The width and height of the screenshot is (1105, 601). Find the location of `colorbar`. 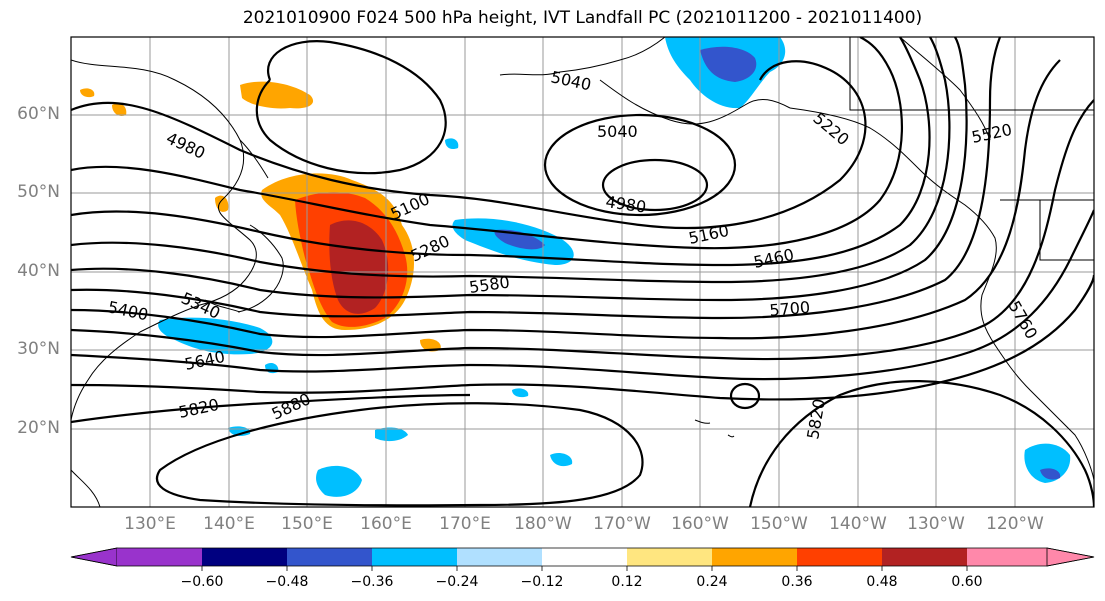

colorbar is located at coordinates (582, 559).